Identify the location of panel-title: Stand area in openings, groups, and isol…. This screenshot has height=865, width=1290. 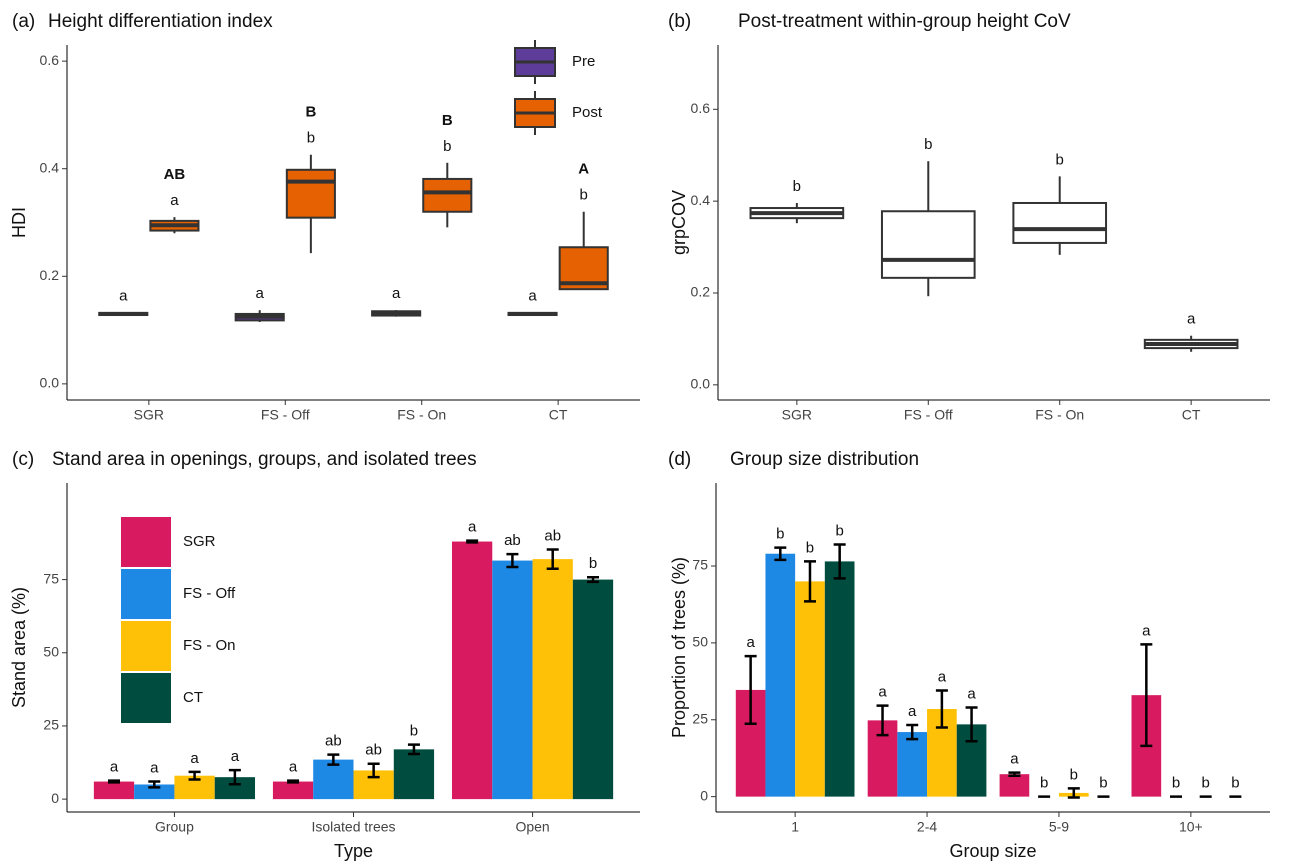
(264, 459).